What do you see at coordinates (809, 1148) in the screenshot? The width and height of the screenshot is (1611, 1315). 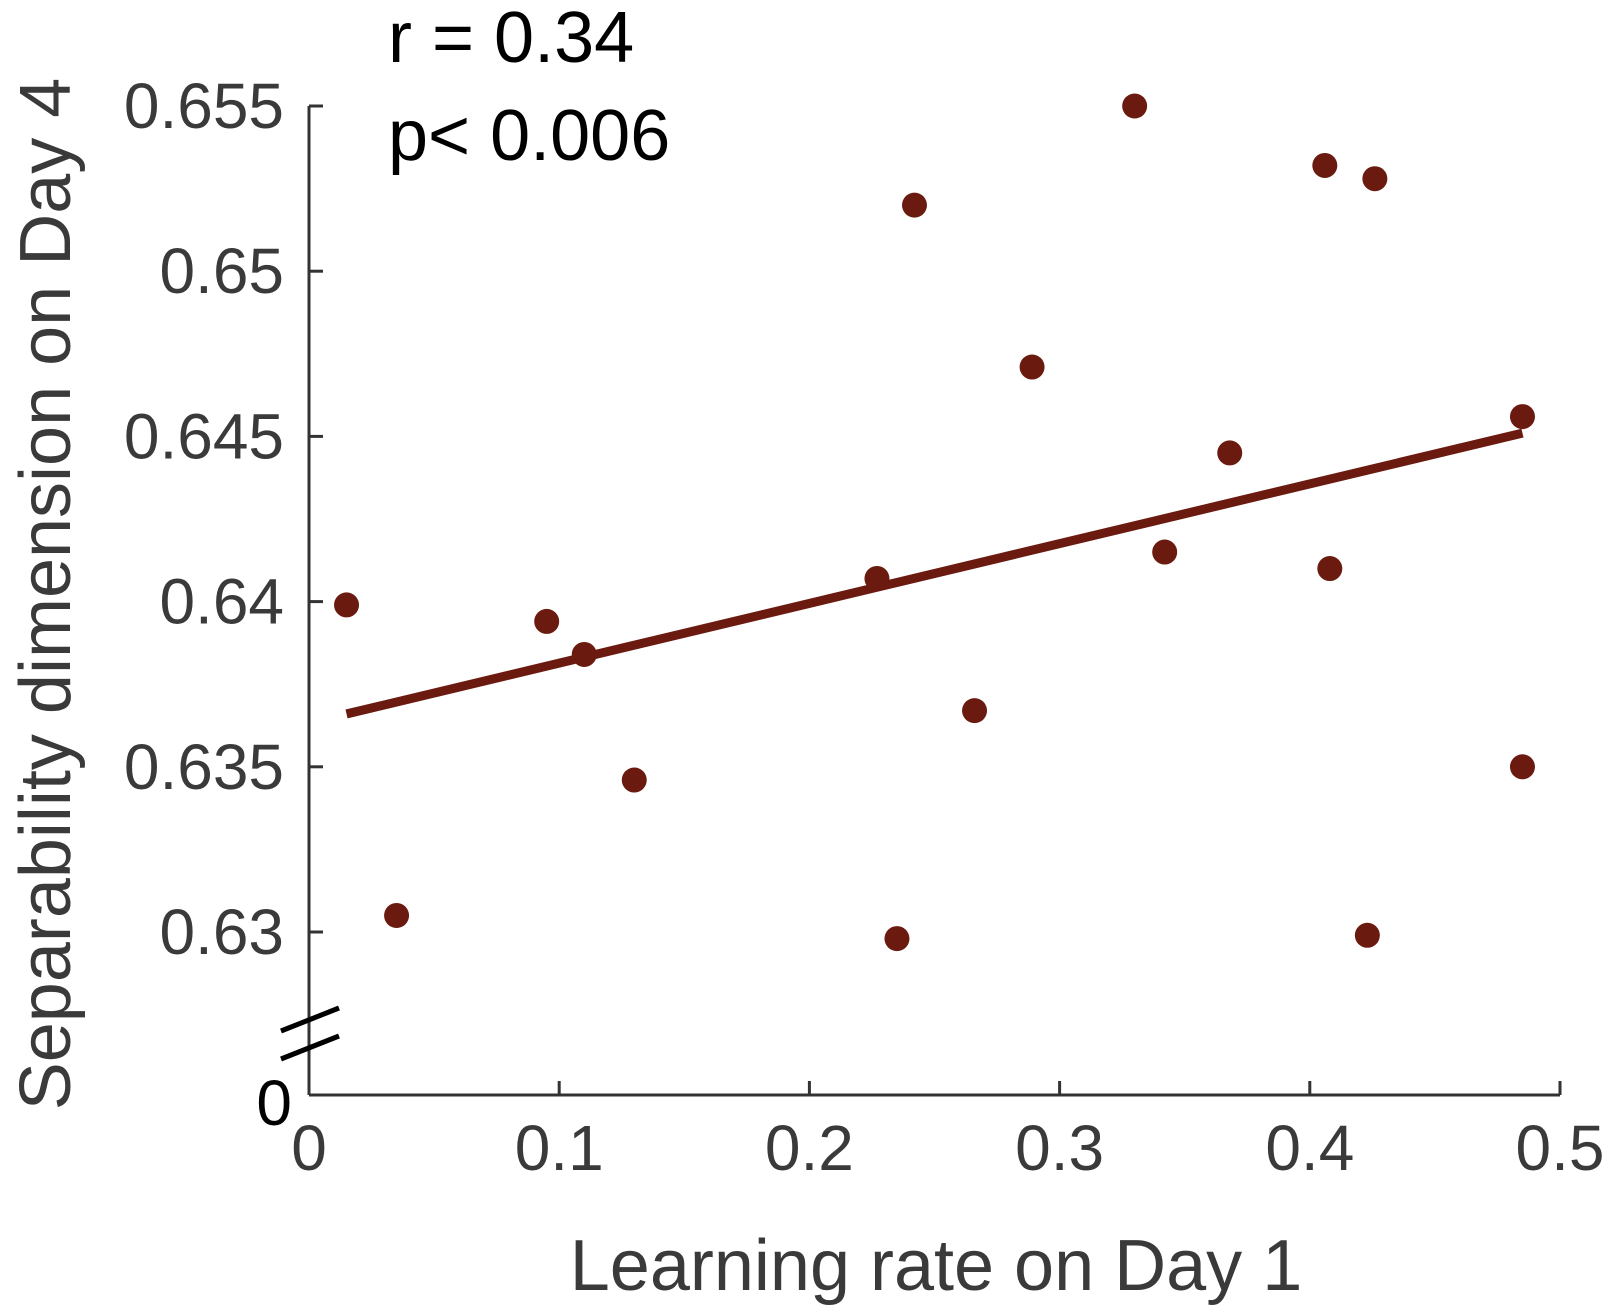 I see `x-tick-label: 0.2` at bounding box center [809, 1148].